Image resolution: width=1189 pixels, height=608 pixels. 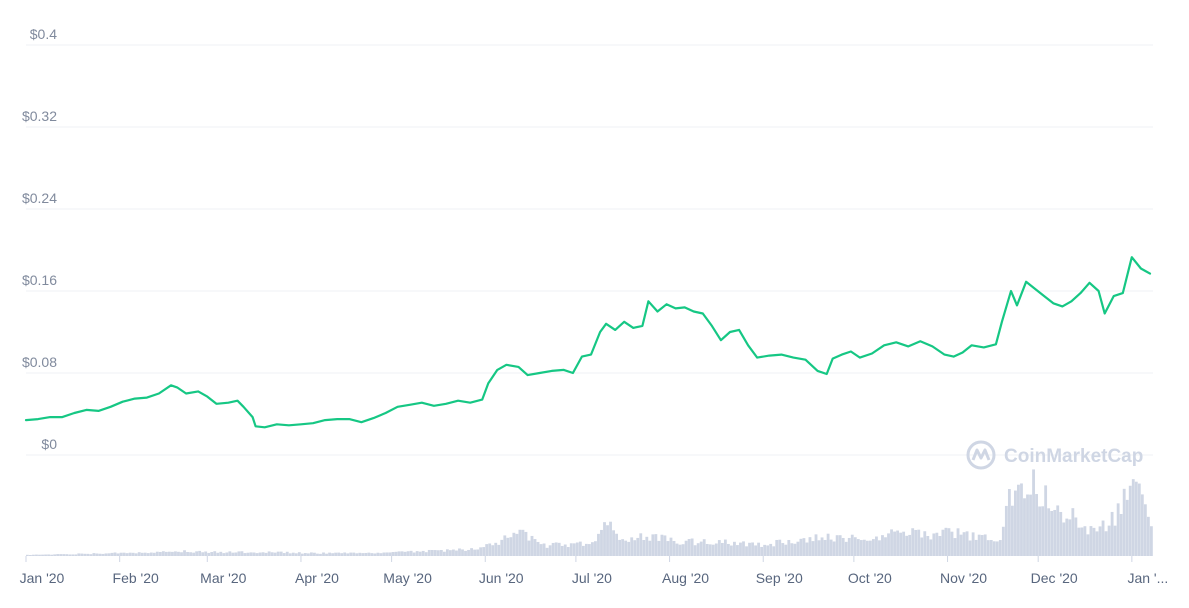 What do you see at coordinates (223, 578) in the screenshot?
I see `x-tick-label: Mar '20` at bounding box center [223, 578].